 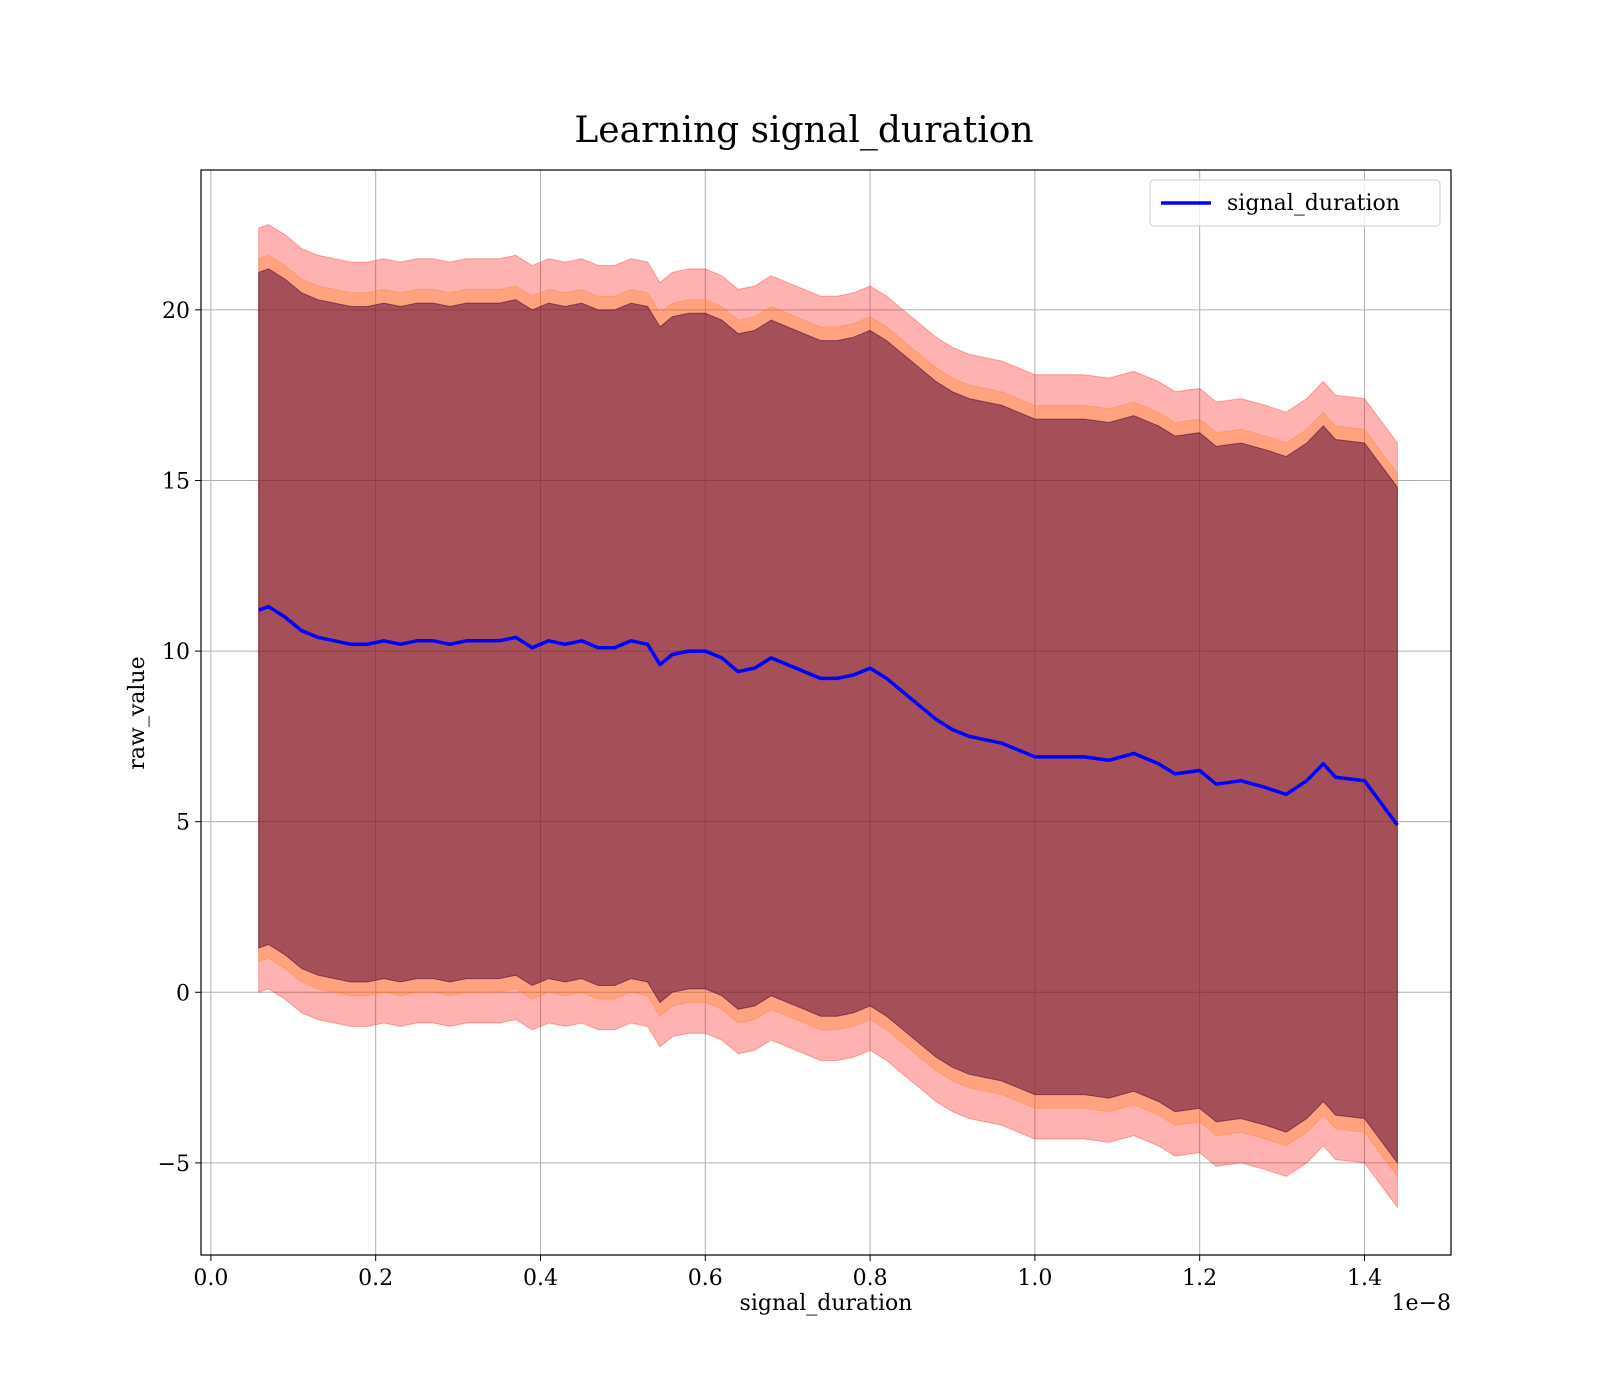 What do you see at coordinates (176, 481) in the screenshot?
I see `y-tick-label: 15` at bounding box center [176, 481].